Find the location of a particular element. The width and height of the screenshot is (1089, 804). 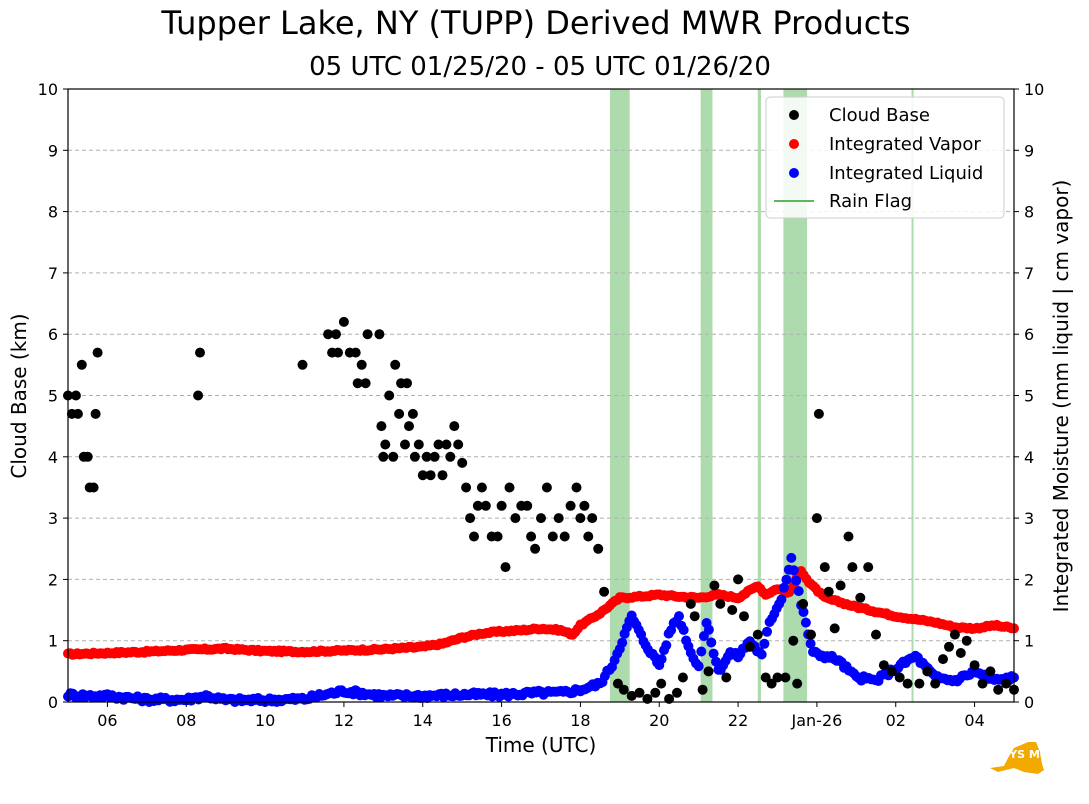

y-tick-label-right: 6 is located at coordinates (1029, 334).